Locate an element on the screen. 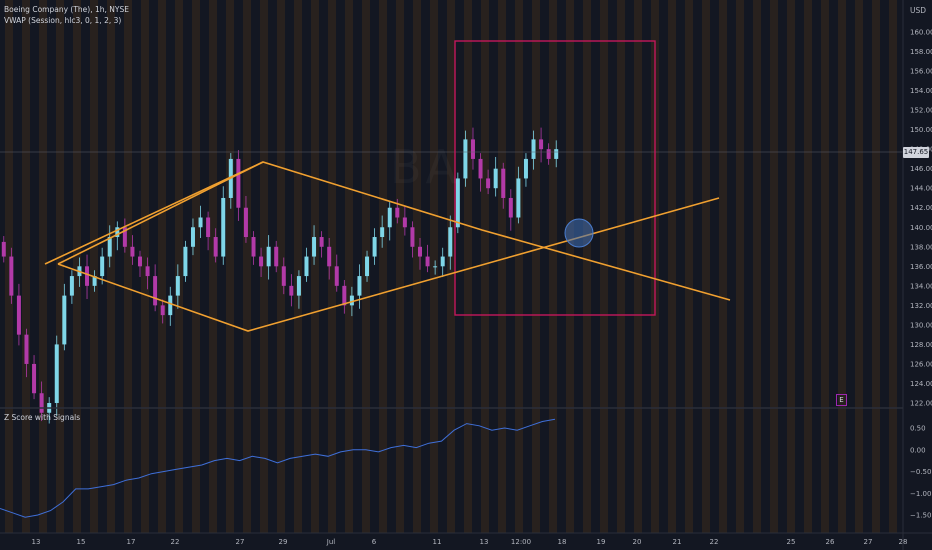  price-axis-label: 146.00 is located at coordinates (921, 169).